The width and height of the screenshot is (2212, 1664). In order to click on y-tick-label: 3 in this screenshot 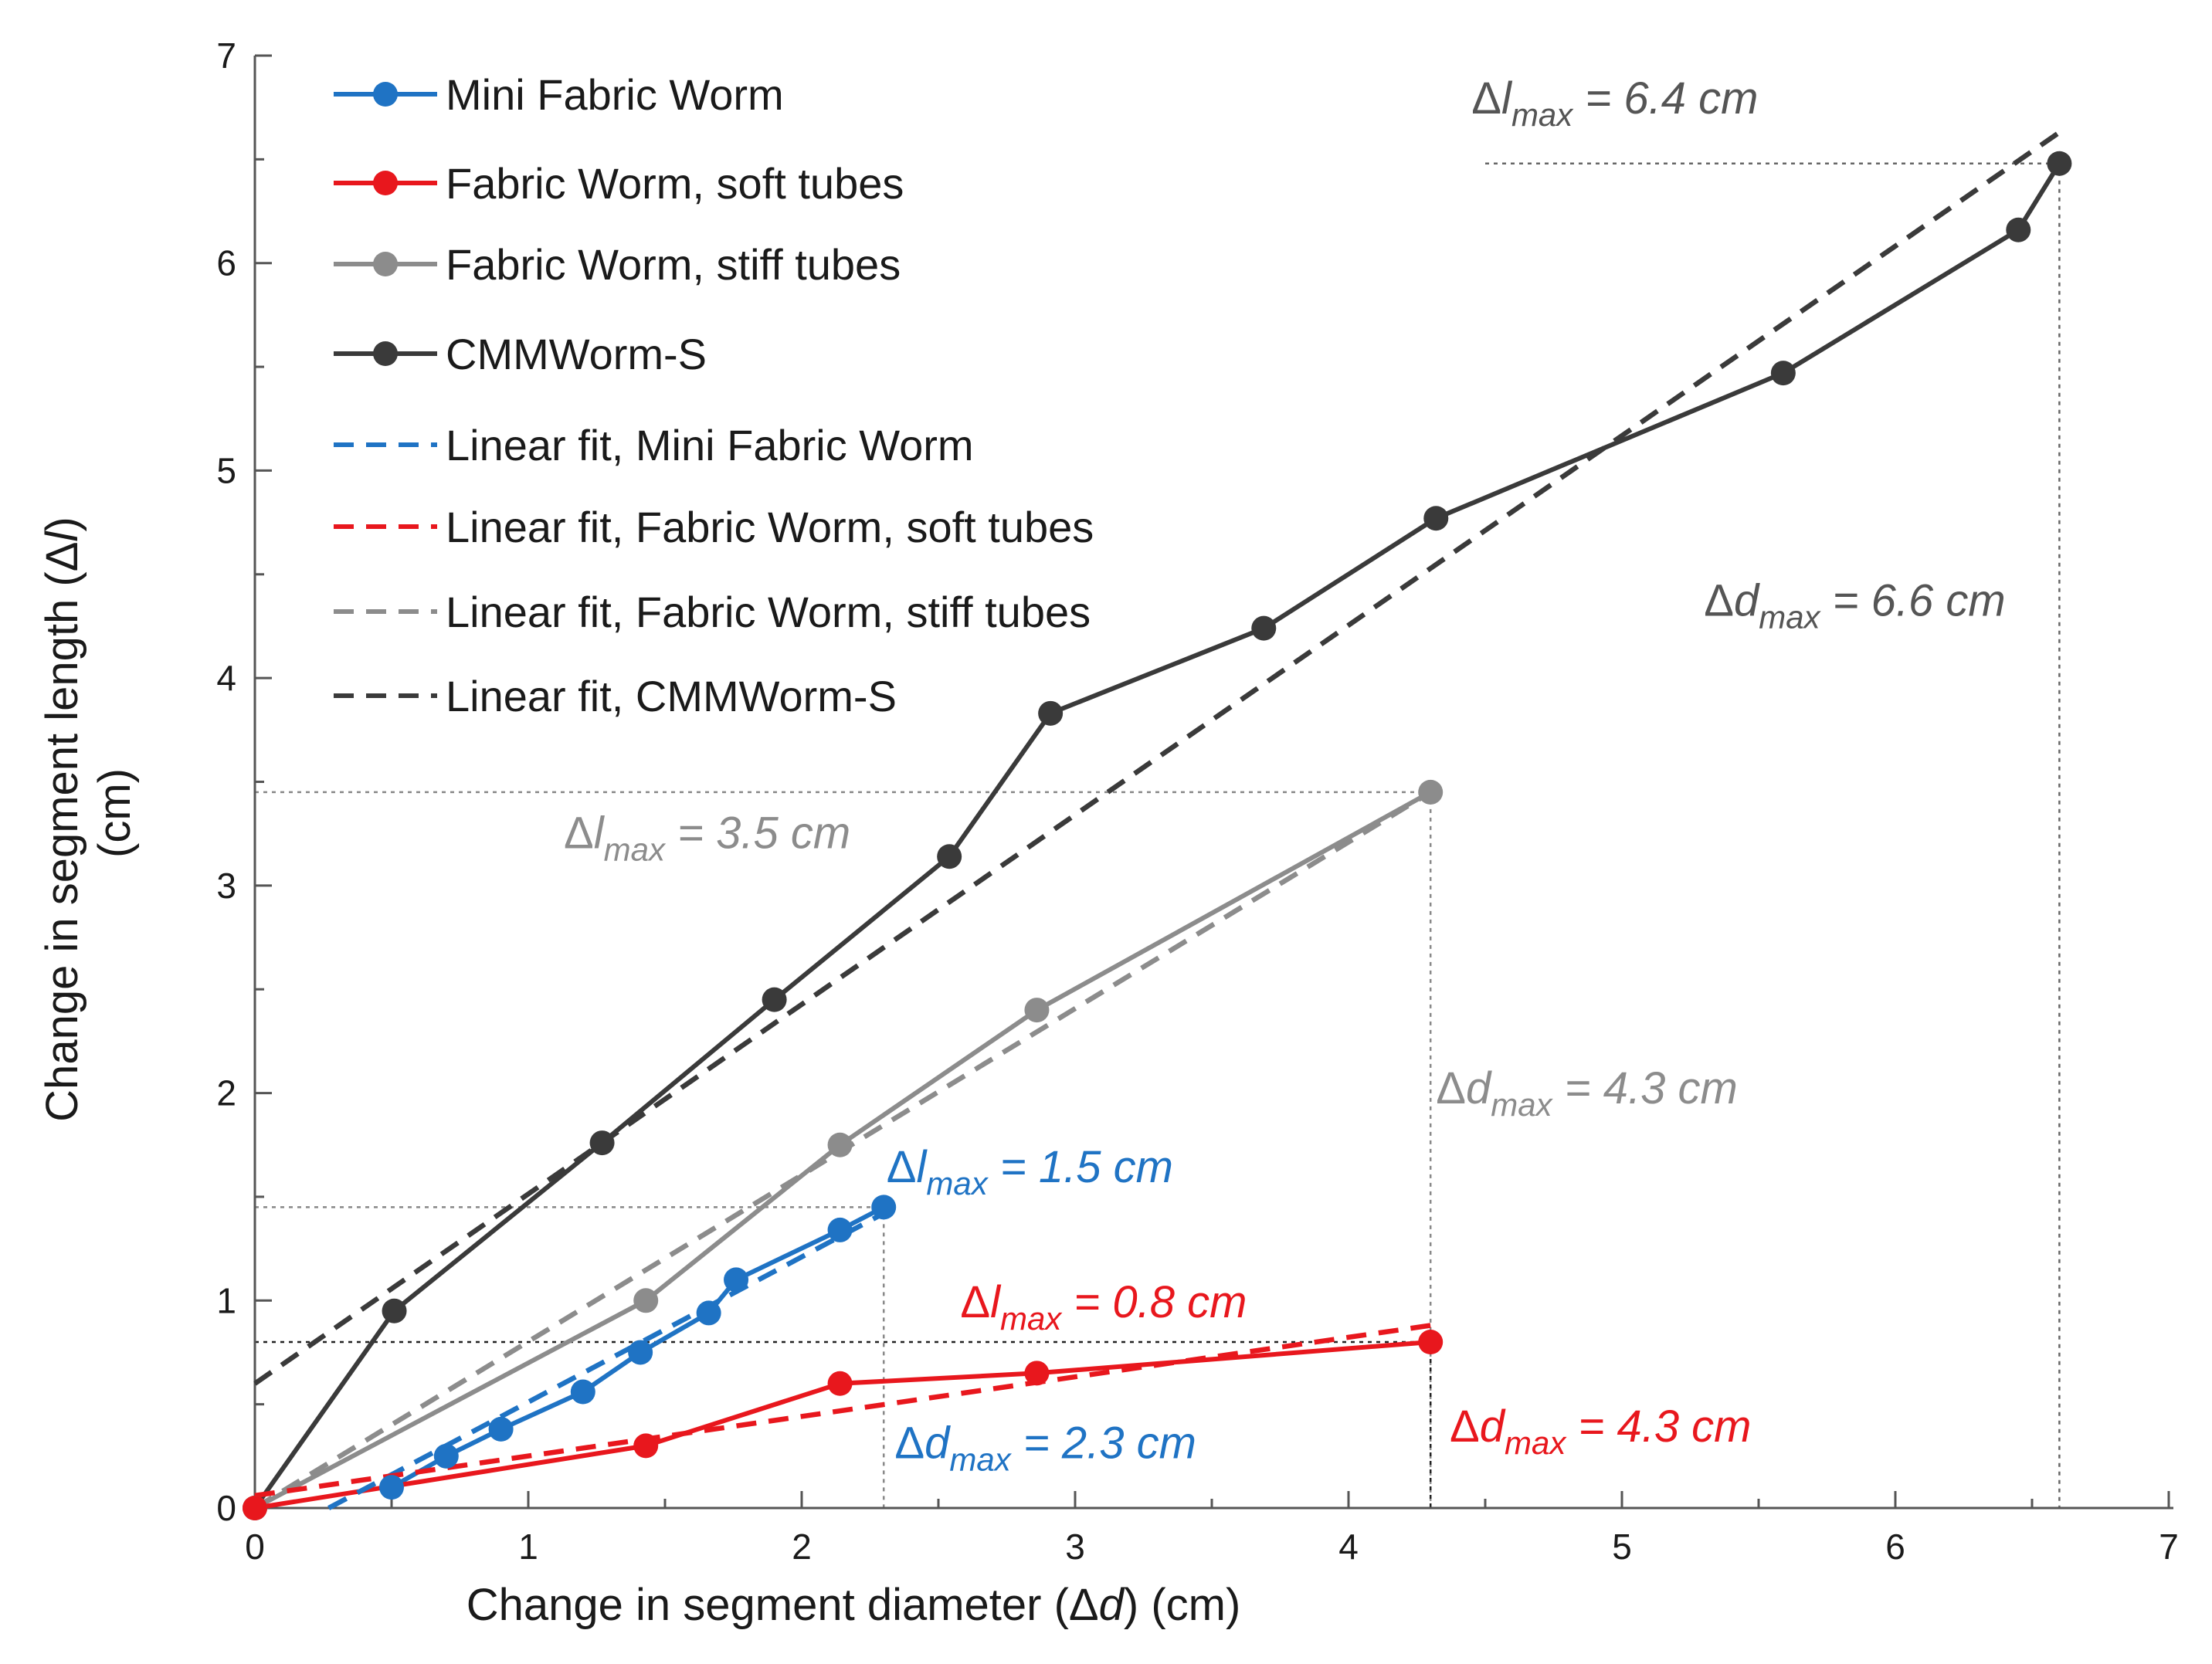, I will do `click(226, 886)`.